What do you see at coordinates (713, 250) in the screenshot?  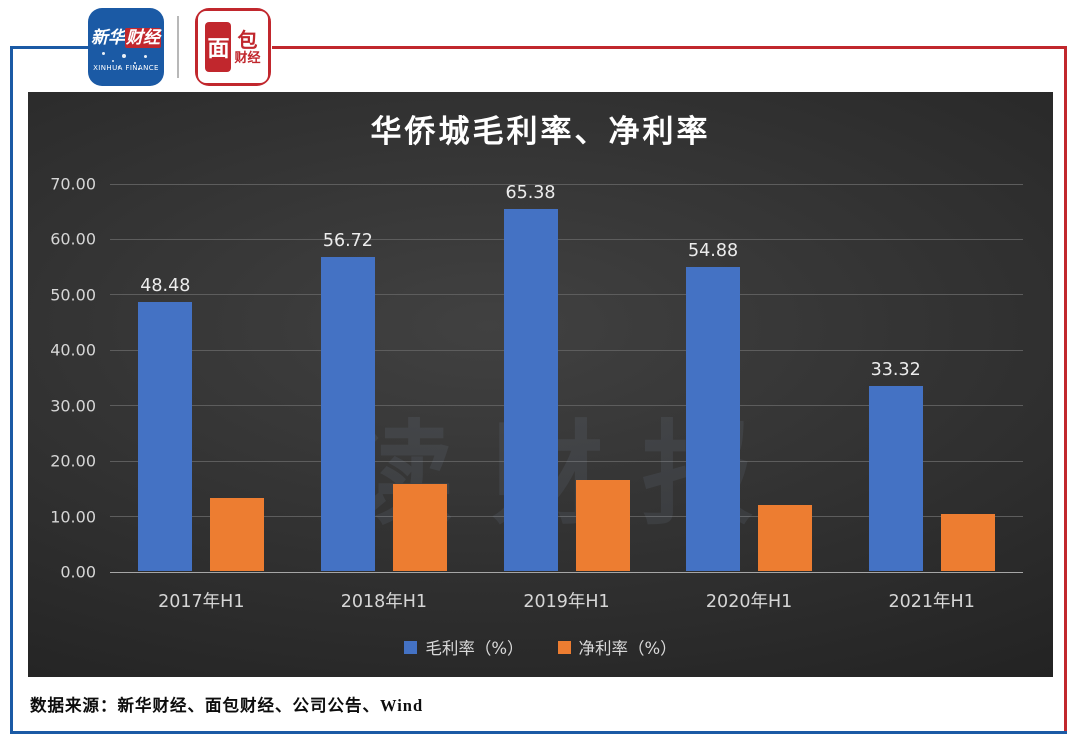 I see `bar-value-label: 54.88` at bounding box center [713, 250].